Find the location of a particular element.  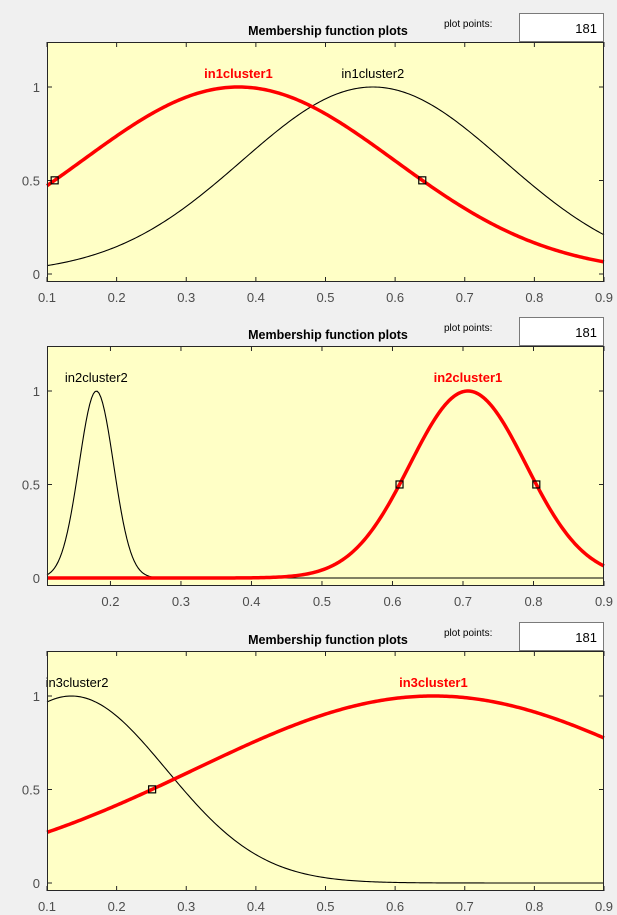

mf-label-in3cluster2: in3cluster2 is located at coordinates (77, 682).